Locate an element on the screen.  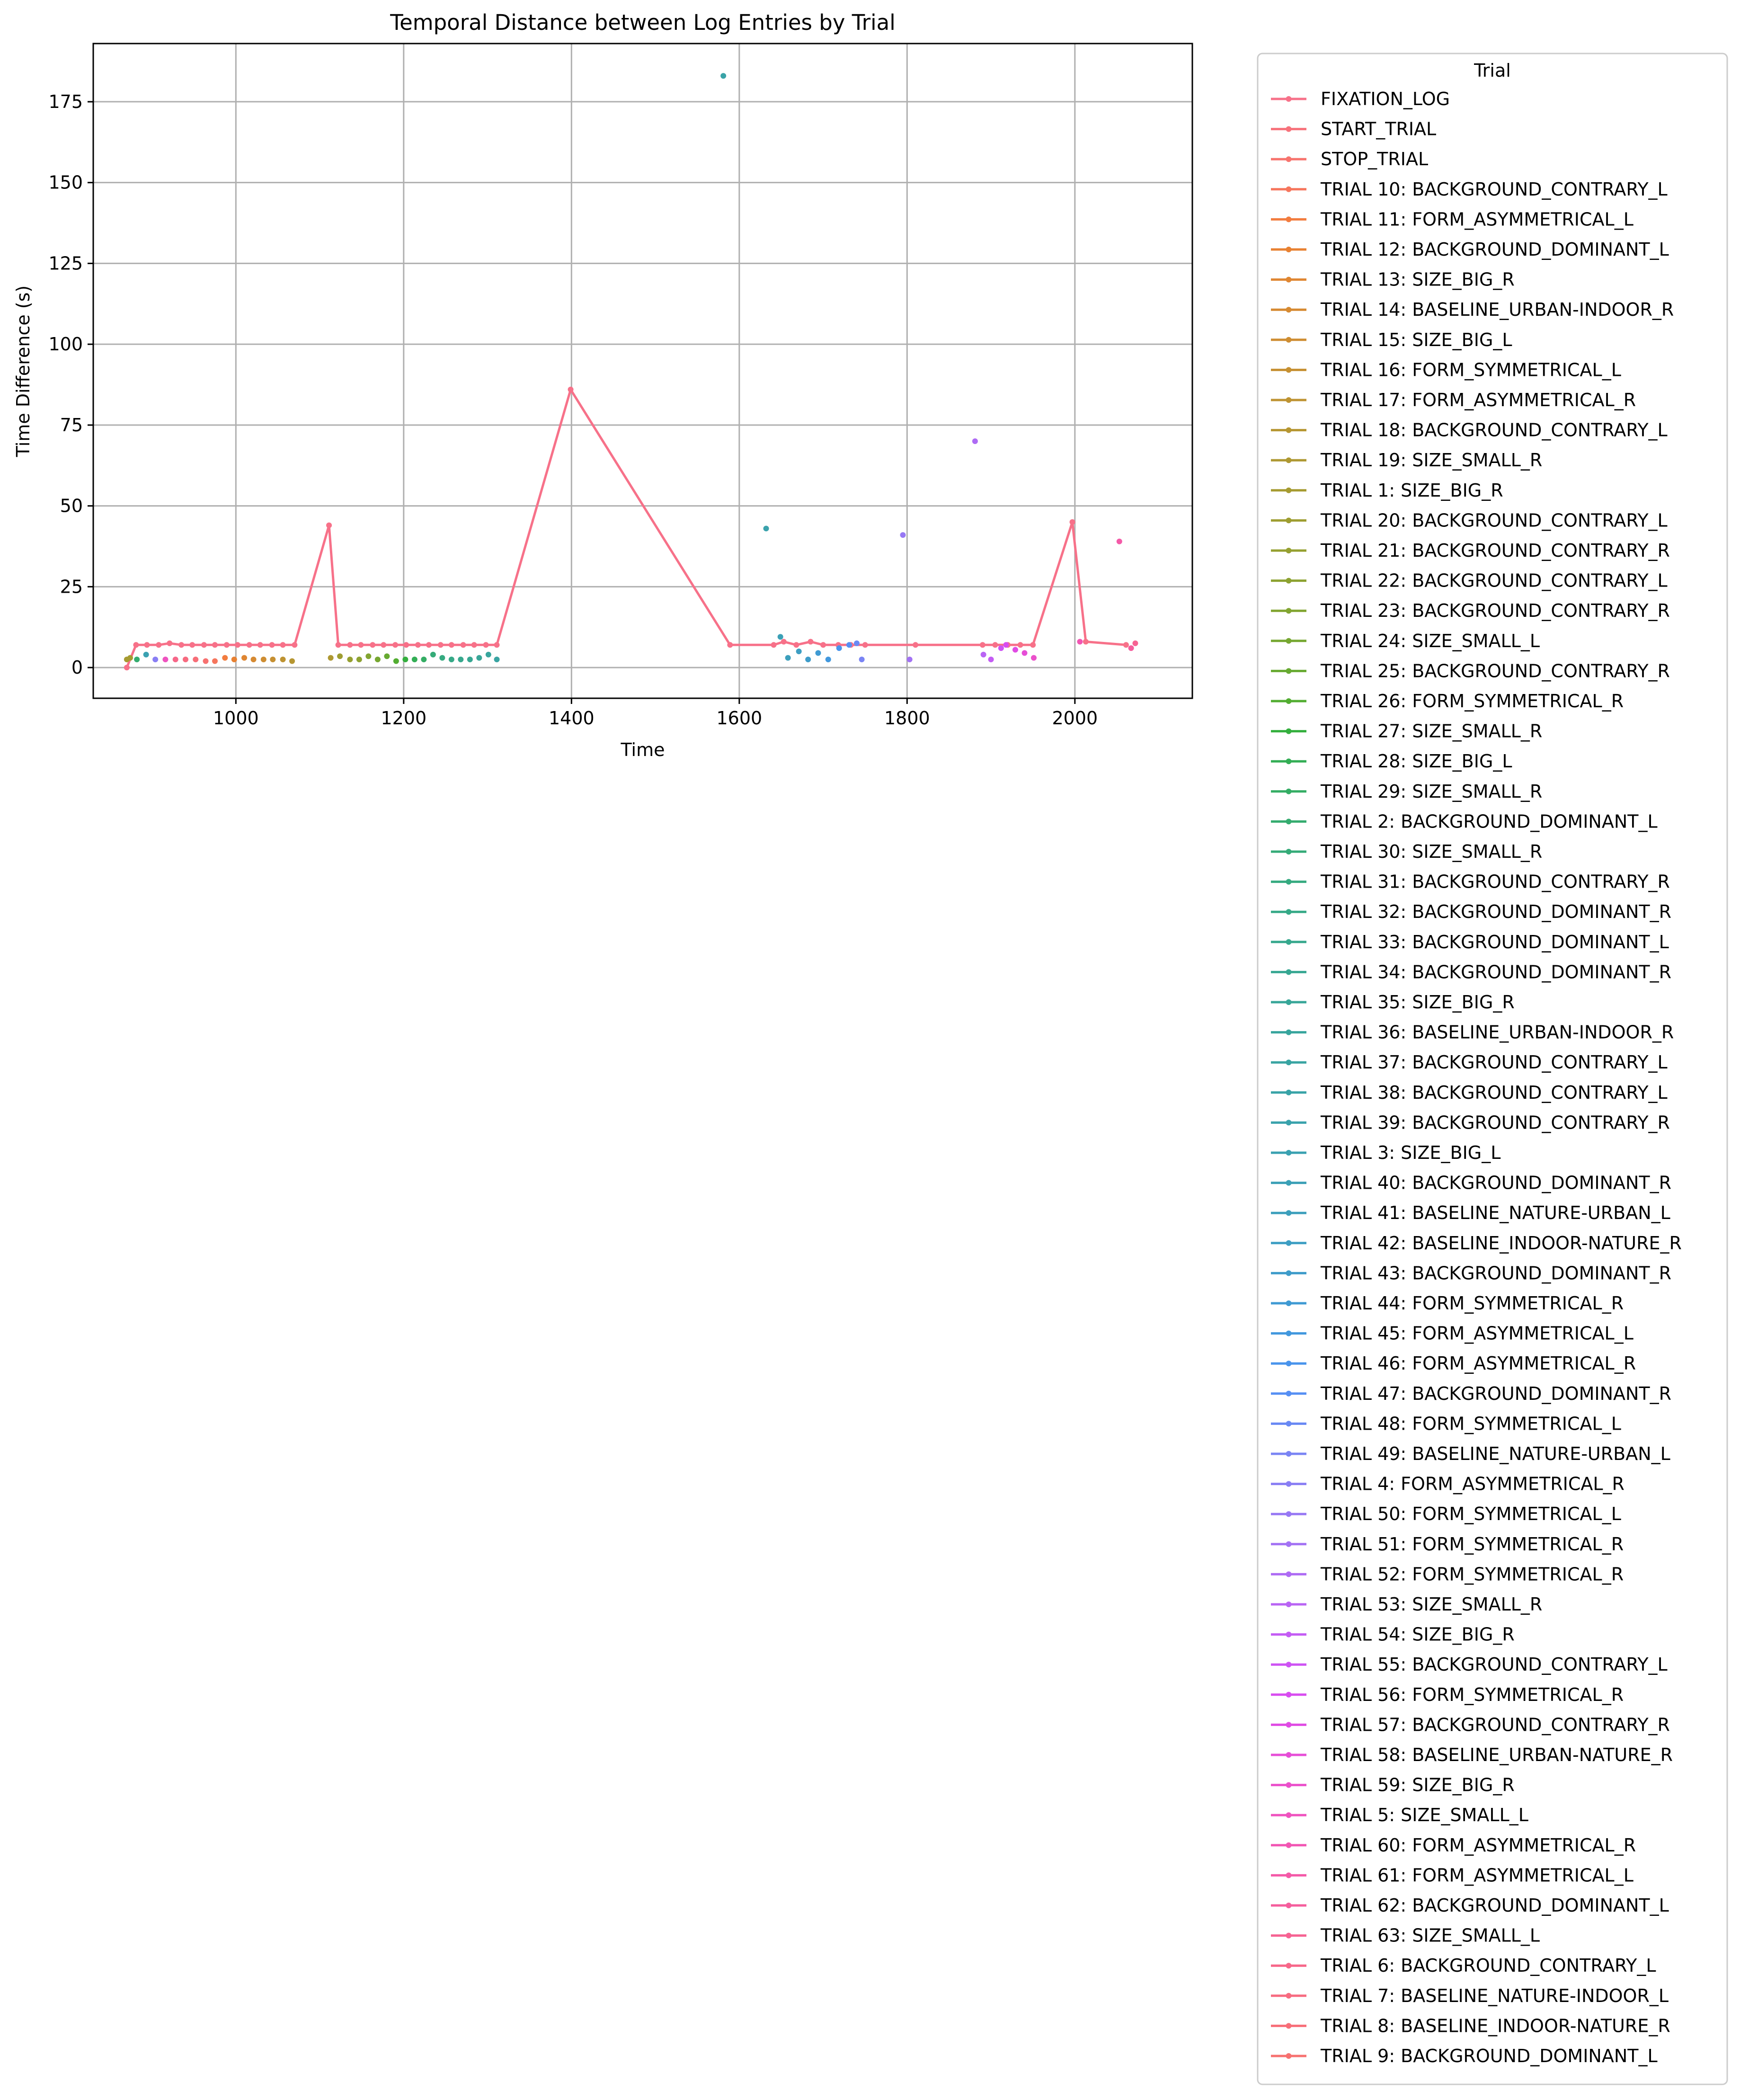
legend-label: TRIAL 57: BACKGROUND_CONTRARY_R is located at coordinates (1495, 1724).